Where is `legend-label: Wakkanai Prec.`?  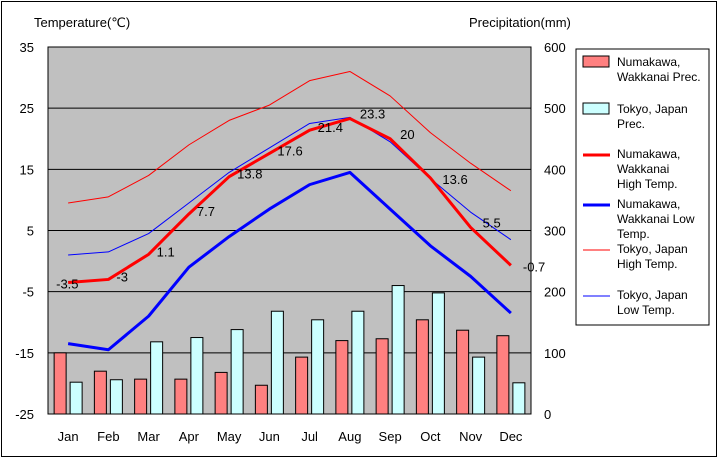 legend-label: Wakkanai Prec. is located at coordinates (659, 77).